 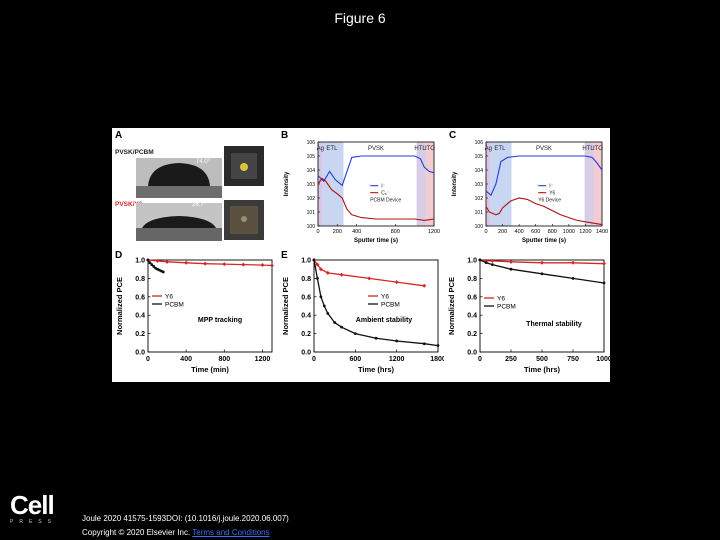 What do you see at coordinates (542, 359) in the screenshot?
I see `x-tick-label: 500` at bounding box center [542, 359].